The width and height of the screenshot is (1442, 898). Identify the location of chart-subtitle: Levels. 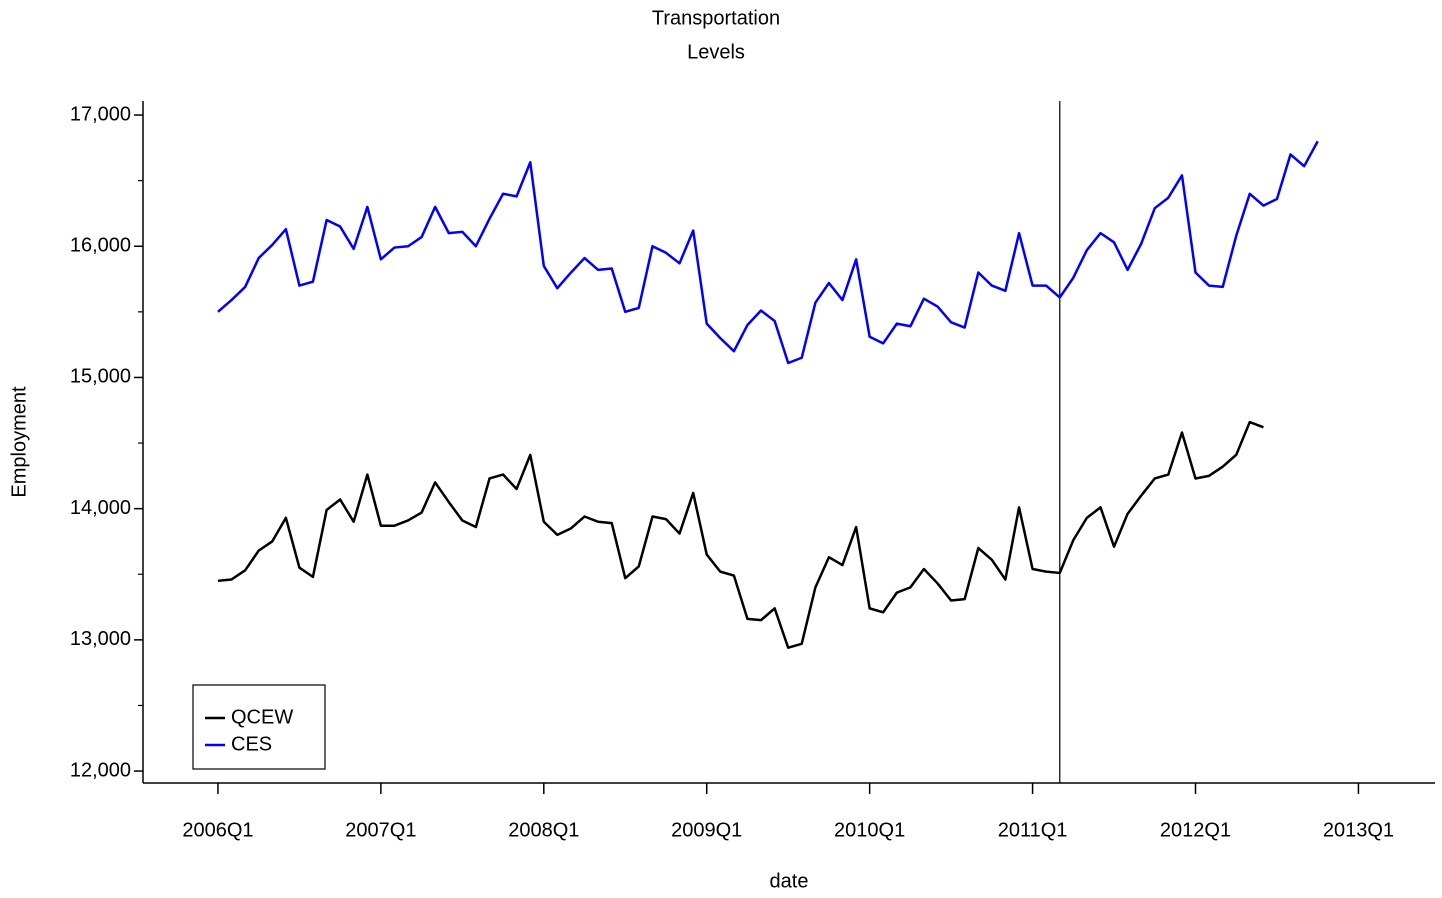
(716, 52).